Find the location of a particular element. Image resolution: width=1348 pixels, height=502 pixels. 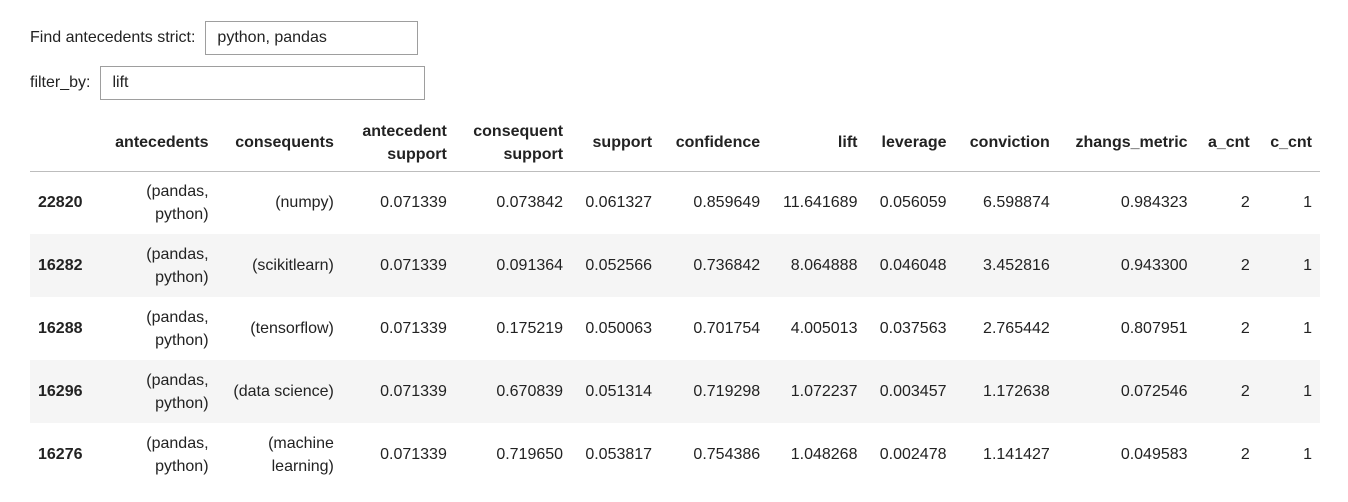

cell-conviction: 1.141427 is located at coordinates (1016, 454).